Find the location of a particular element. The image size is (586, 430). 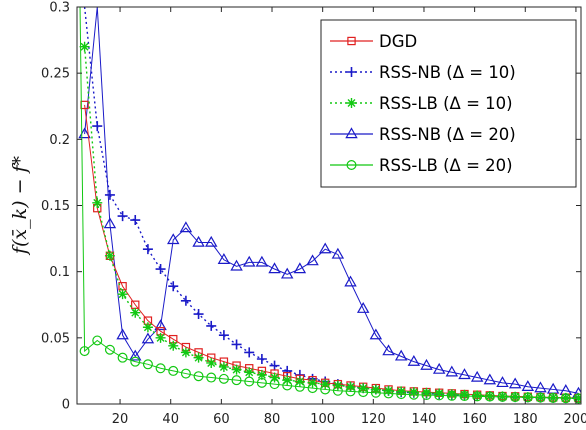

y-axis-label: f(x̄_k) − f* is located at coordinates (20, 205).